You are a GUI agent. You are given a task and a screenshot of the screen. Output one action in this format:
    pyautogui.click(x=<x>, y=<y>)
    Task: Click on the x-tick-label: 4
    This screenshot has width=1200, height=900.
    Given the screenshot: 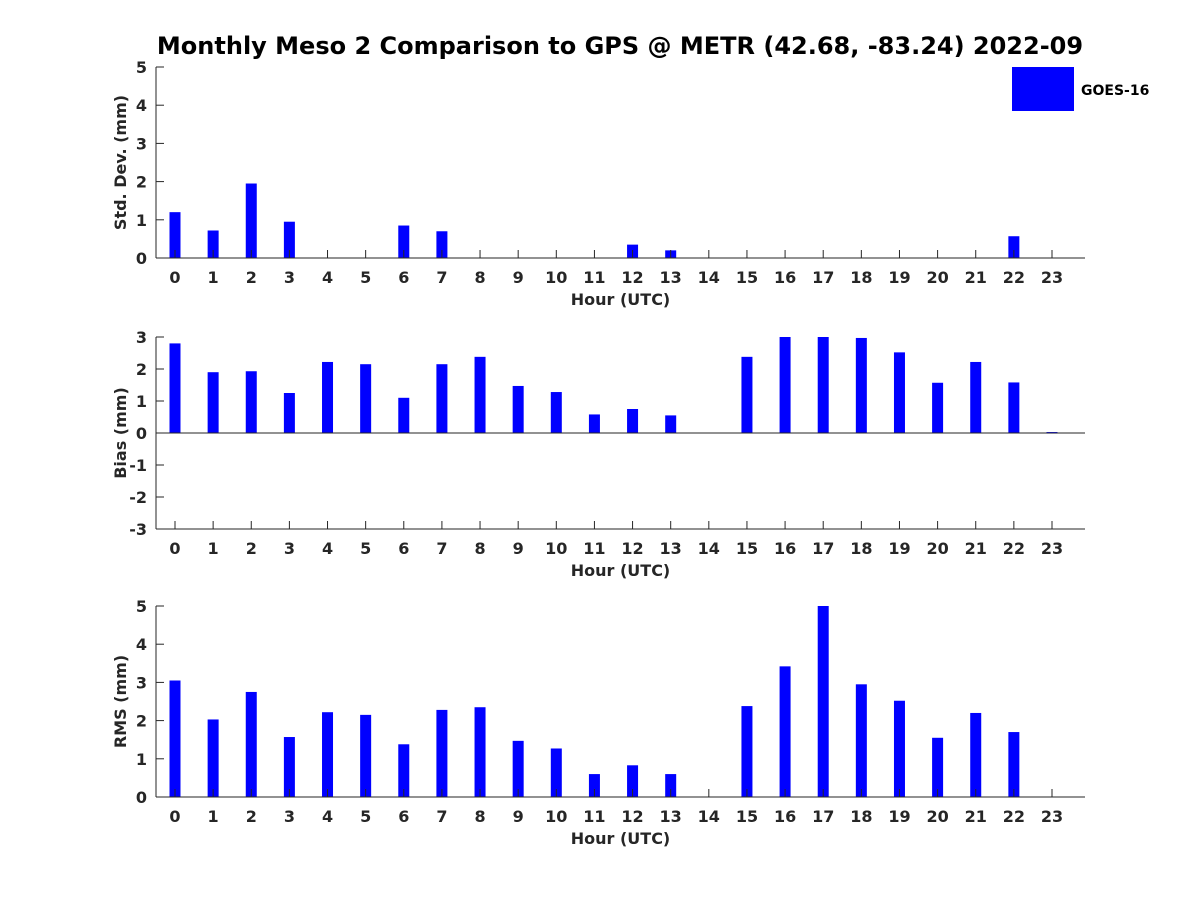 What is the action you would take?
    pyautogui.click(x=327, y=277)
    